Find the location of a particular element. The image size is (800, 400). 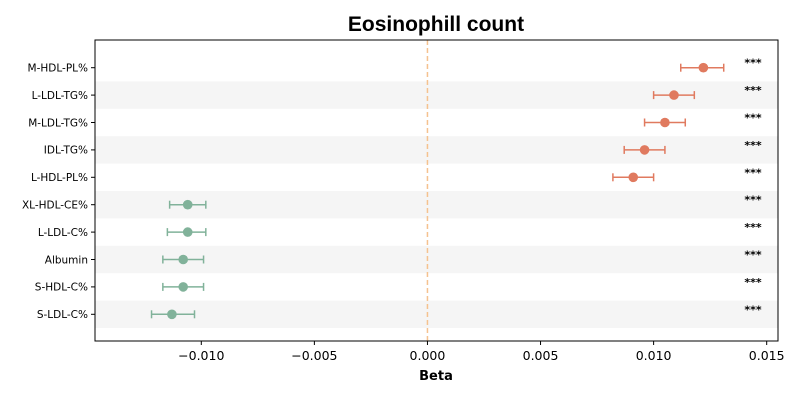

x-tick-label: 0.005 is located at coordinates (541, 355).